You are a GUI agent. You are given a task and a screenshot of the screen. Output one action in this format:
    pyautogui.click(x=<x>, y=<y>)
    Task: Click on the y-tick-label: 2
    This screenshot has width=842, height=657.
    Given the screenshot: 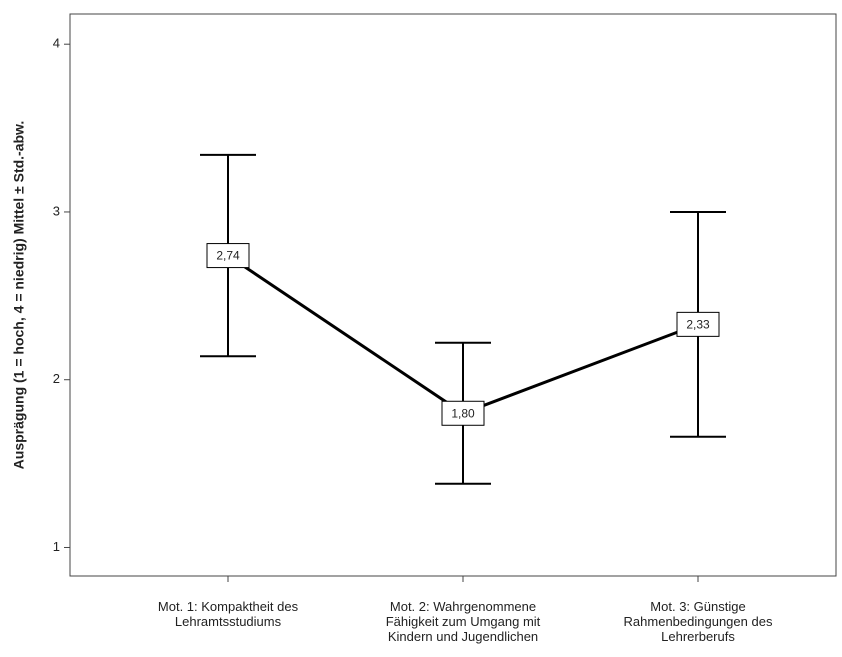 What is the action you would take?
    pyautogui.click(x=56, y=378)
    